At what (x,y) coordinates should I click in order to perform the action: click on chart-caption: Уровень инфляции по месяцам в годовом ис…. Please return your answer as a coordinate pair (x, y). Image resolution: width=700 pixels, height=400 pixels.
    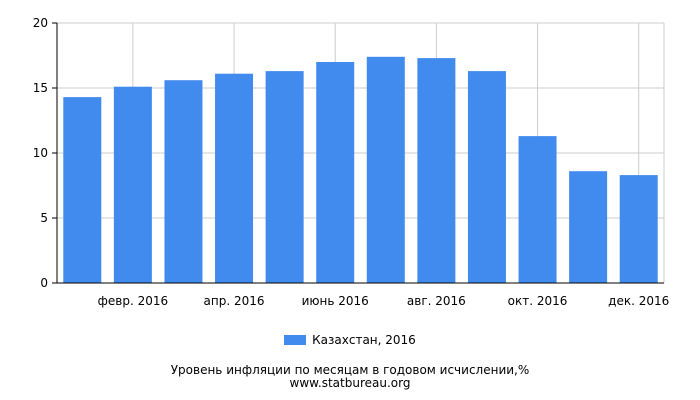
    Looking at the image, I should click on (350, 377).